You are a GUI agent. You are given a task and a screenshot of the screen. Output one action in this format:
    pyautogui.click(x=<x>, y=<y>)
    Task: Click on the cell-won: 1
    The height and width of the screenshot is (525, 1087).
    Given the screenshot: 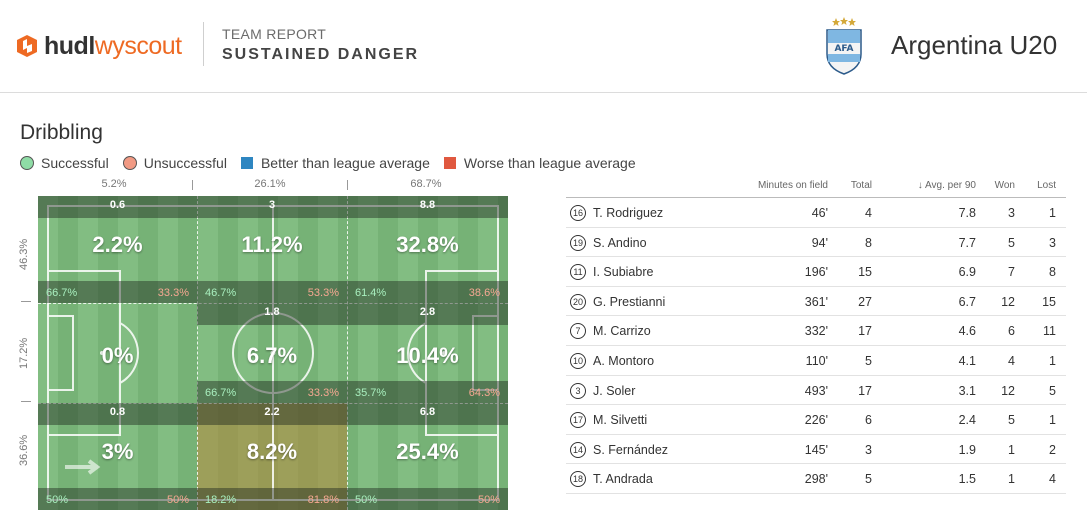 What is the action you would take?
    pyautogui.click(x=1011, y=479)
    